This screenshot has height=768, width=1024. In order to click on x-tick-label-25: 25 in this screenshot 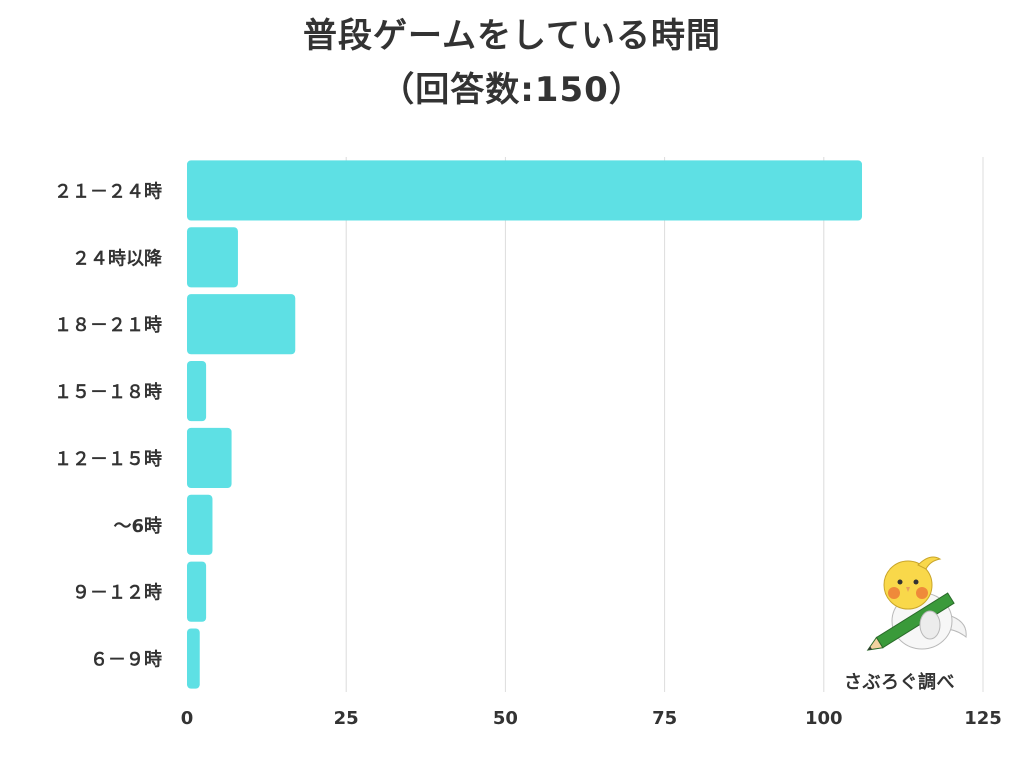, I will do `click(346, 718)`.